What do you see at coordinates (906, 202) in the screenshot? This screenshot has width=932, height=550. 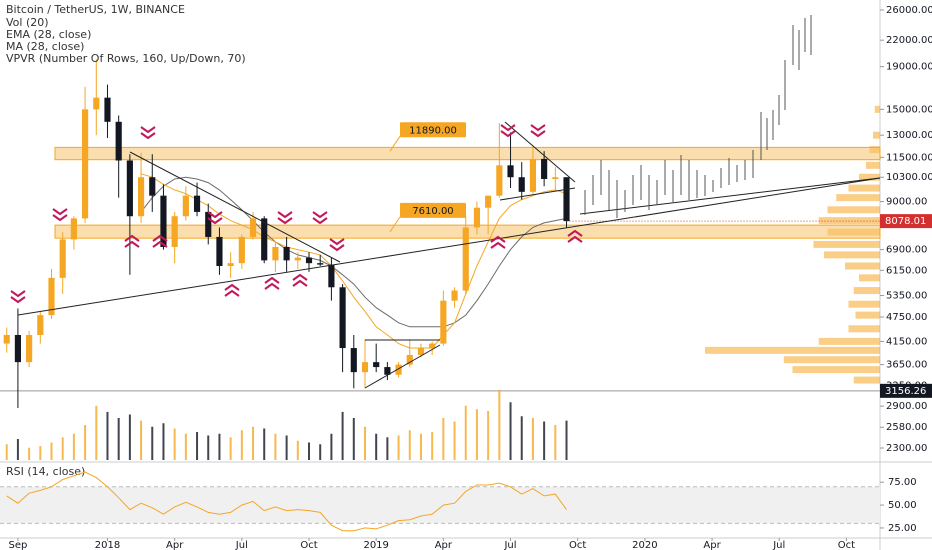 I see `y-tick-label: 9000.00` at bounding box center [906, 202].